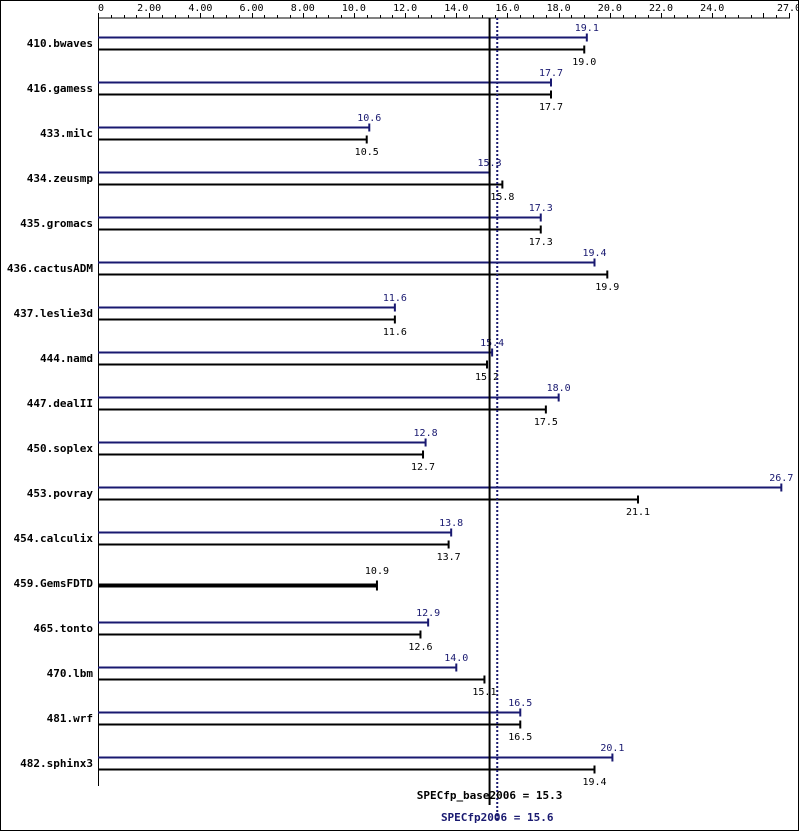 The height and width of the screenshot is (831, 799). What do you see at coordinates (423, 467) in the screenshot?
I see `base-value-label: 12.7` at bounding box center [423, 467].